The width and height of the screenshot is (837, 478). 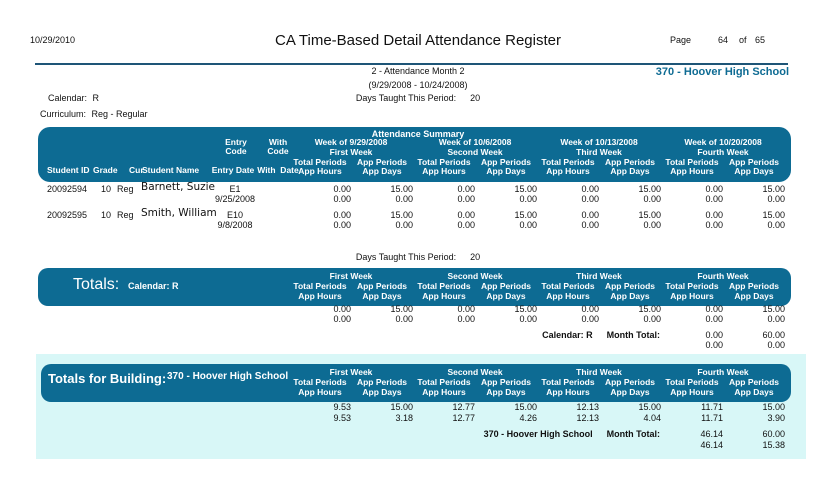 What do you see at coordinates (723, 276) in the screenshot?
I see `week-name-label: Fourth Week` at bounding box center [723, 276].